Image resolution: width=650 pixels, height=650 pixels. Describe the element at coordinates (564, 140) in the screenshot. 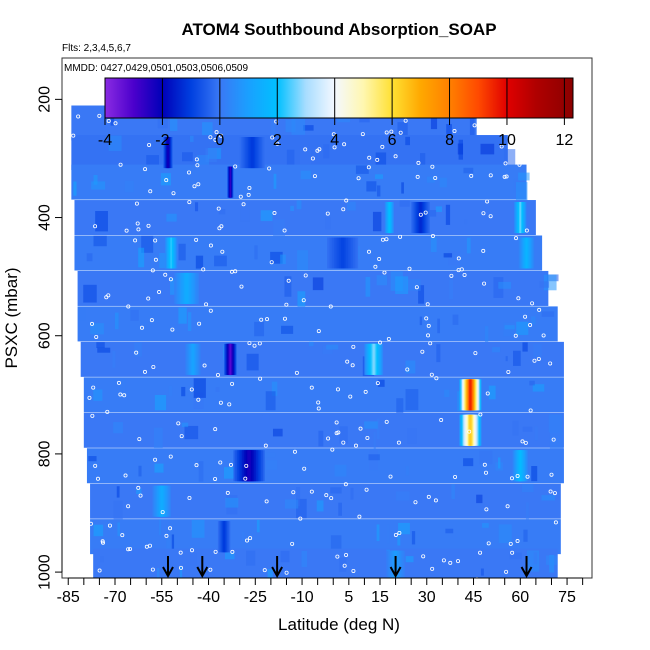

I see `colorbar-tick-label-8: 12` at that location.